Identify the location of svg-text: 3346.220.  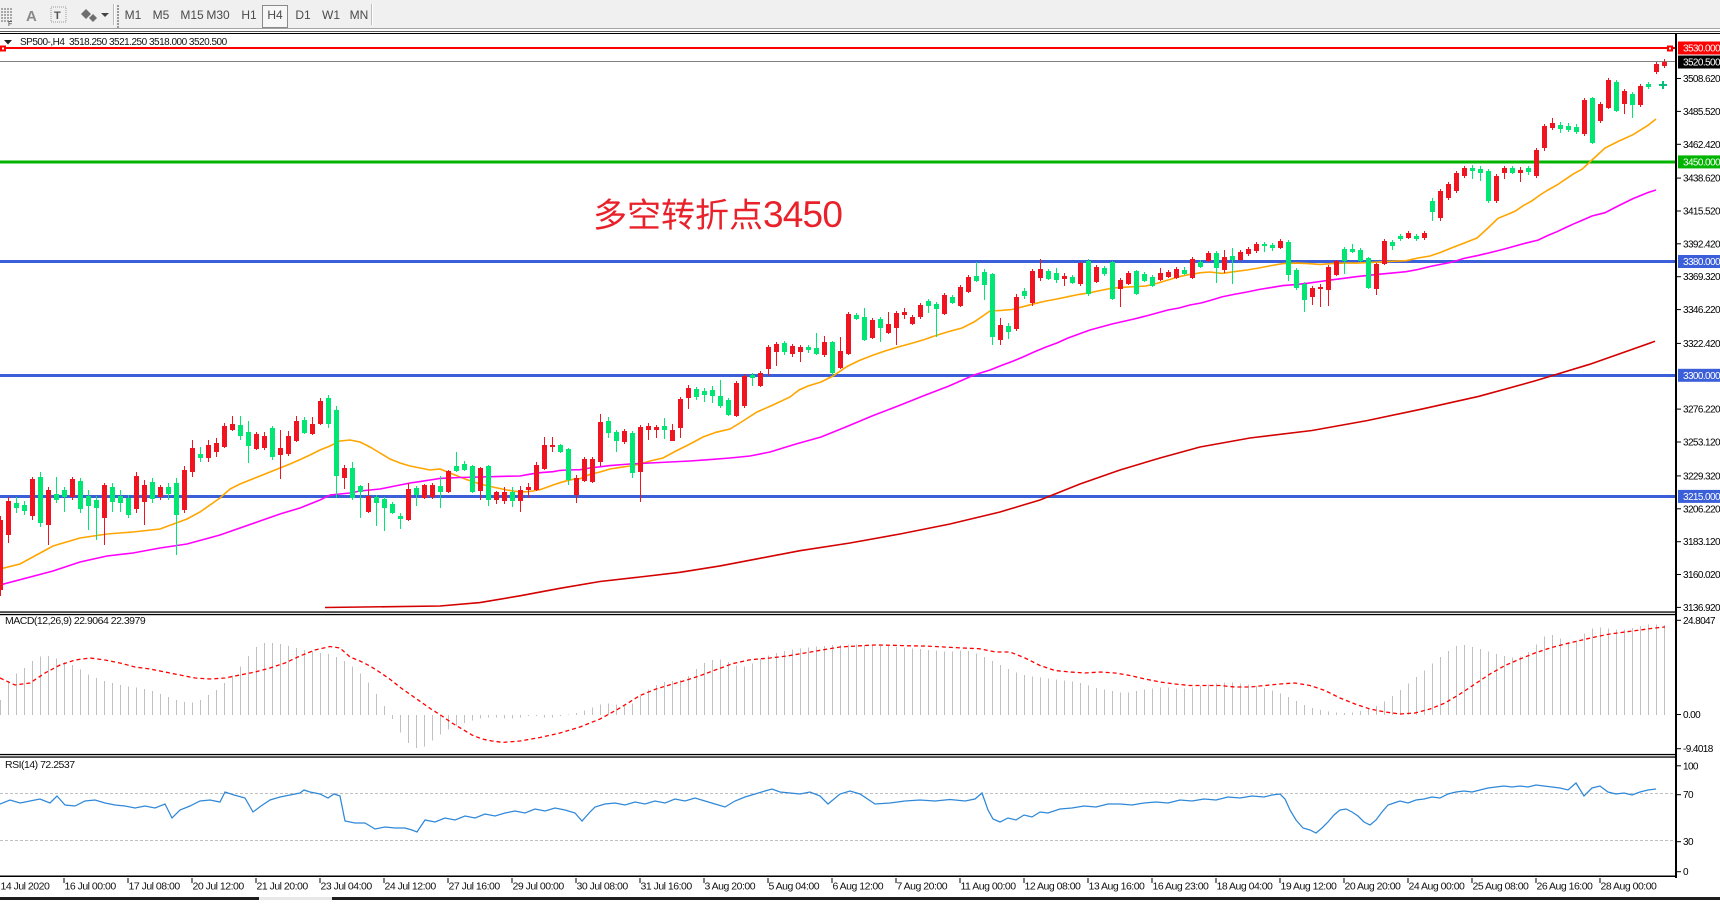
(1701, 310).